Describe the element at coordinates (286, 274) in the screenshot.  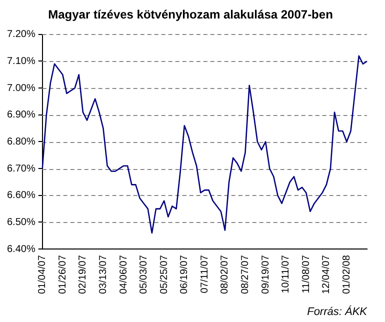
I see `x-tick-label: 10/11/07` at that location.